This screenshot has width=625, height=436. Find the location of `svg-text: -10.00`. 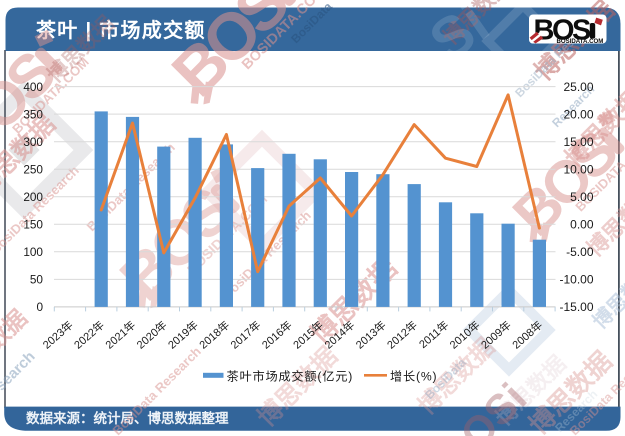

svg-text: -10.00 is located at coordinates (576, 280).